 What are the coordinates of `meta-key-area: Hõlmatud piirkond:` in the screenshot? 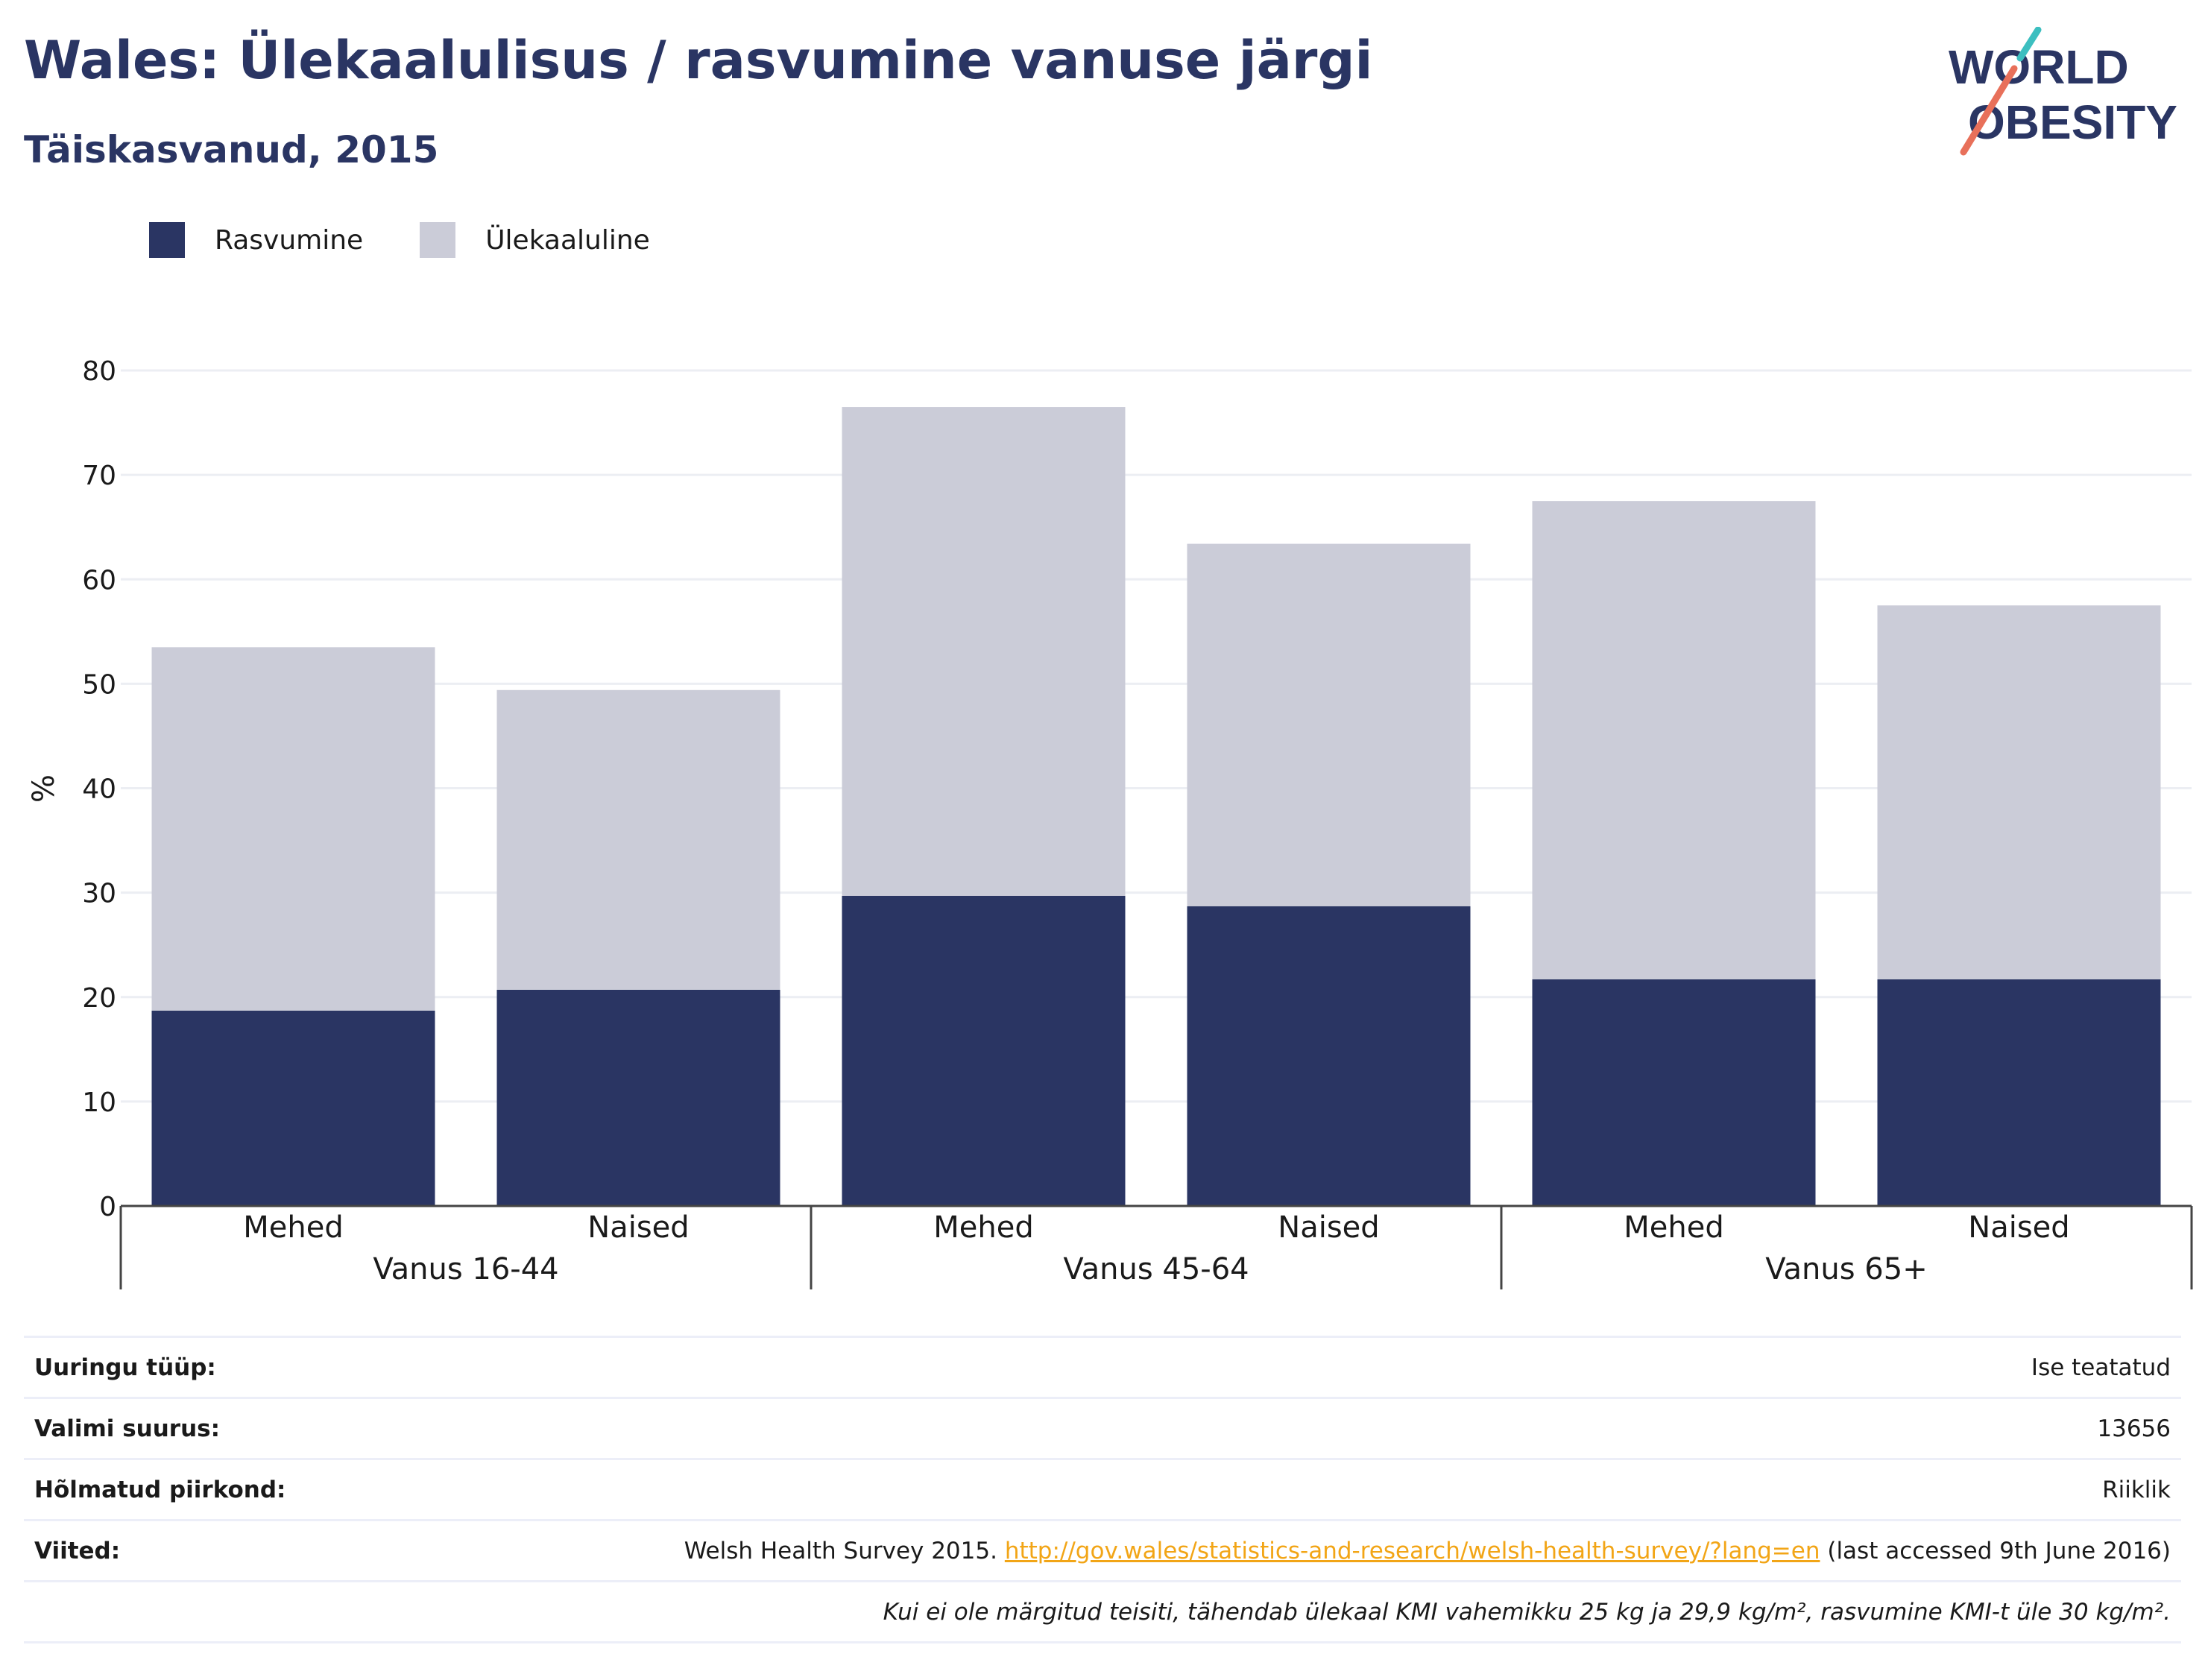 It's located at (160, 1489).